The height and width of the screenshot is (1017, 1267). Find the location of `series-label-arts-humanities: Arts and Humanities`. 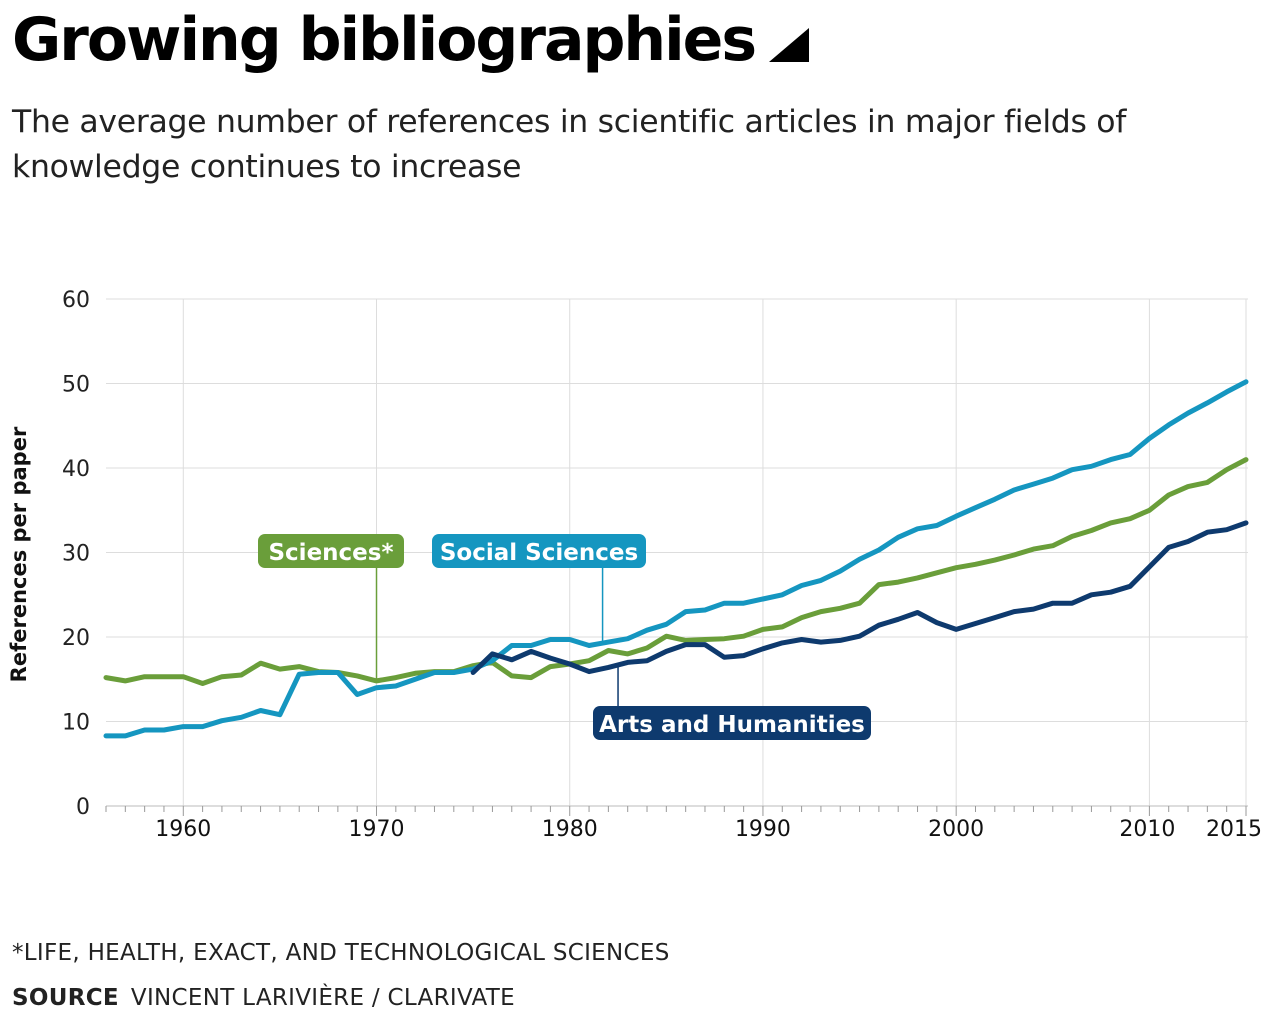

series-label-arts-humanities: Arts and Humanities is located at coordinates (732, 725).